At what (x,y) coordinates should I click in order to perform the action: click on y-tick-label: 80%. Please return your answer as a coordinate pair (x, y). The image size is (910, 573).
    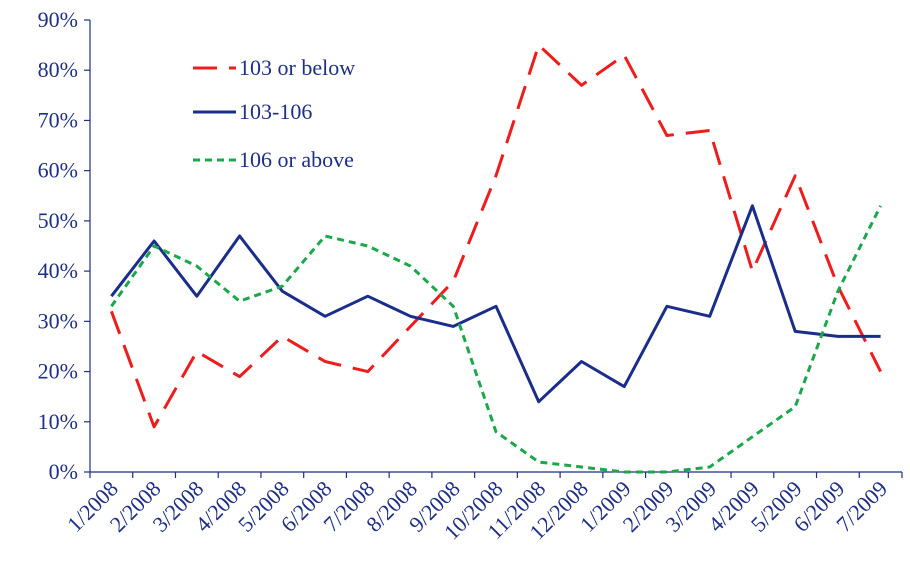
    Looking at the image, I should click on (58, 69).